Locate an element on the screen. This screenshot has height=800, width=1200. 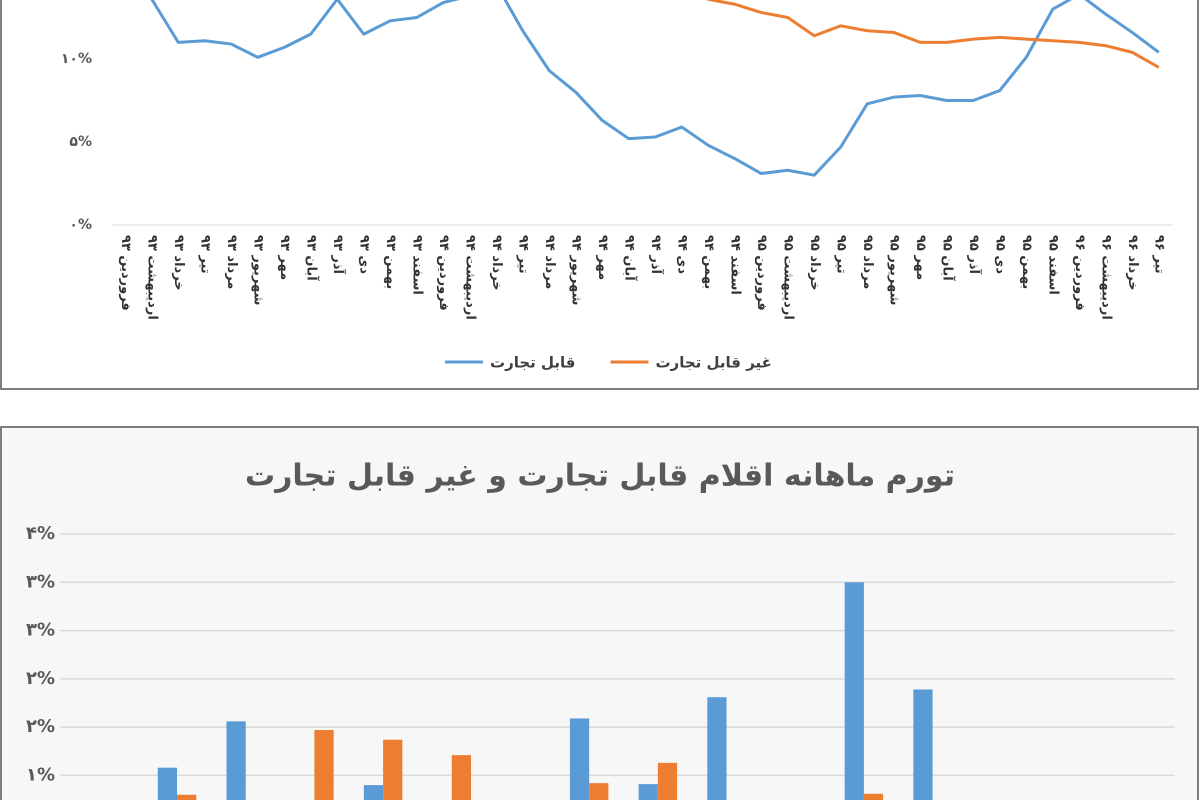
x-tick-label: شهریور ۹۴ is located at coordinates (575, 270).